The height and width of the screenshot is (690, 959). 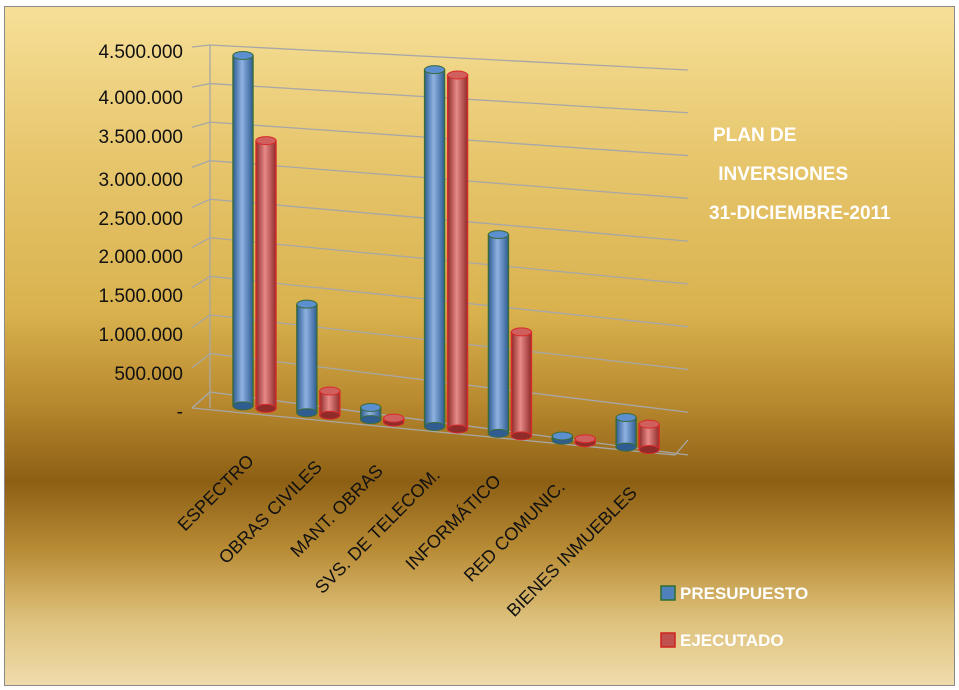 I want to click on y-tick-label: 2.000.000, so click(x=140, y=257).